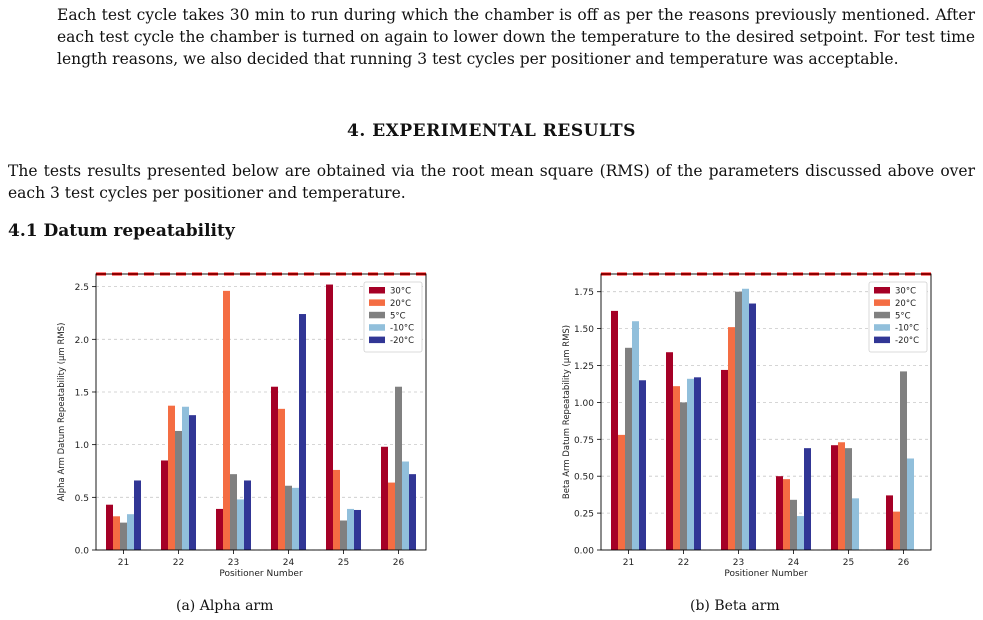 This screenshot has height=620, width=983. I want to click on legend-label: 5°C, so click(398, 316).